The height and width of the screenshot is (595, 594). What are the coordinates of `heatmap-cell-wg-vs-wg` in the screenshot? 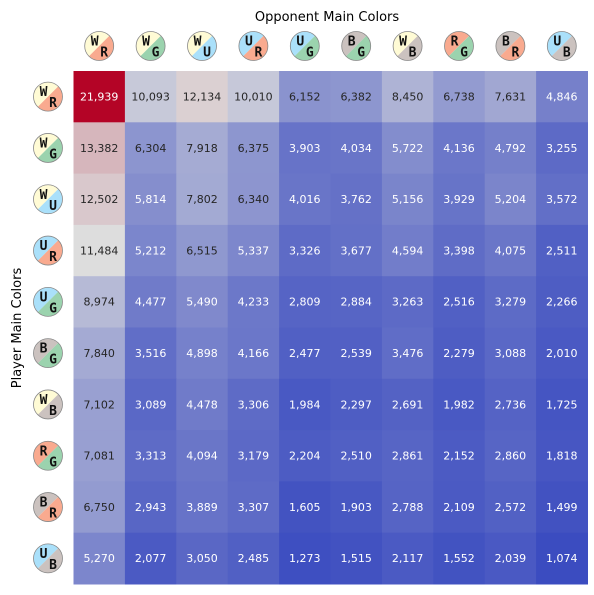 It's located at (150, 148).